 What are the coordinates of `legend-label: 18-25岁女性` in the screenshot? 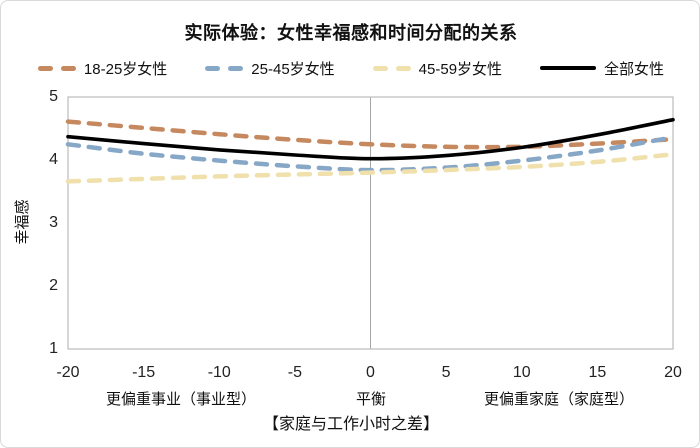 It's located at (125, 69).